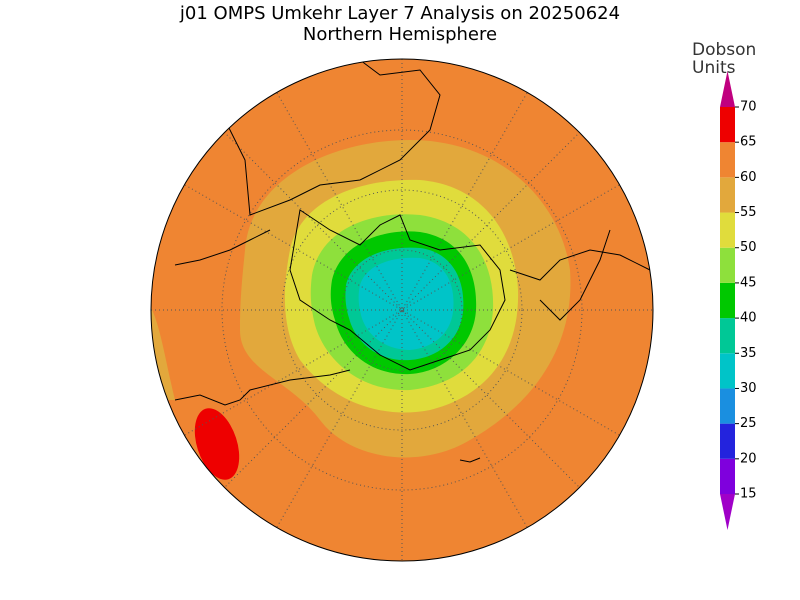  What do you see at coordinates (724, 50) in the screenshot?
I see `colorbar-label: Dobson` at bounding box center [724, 50].